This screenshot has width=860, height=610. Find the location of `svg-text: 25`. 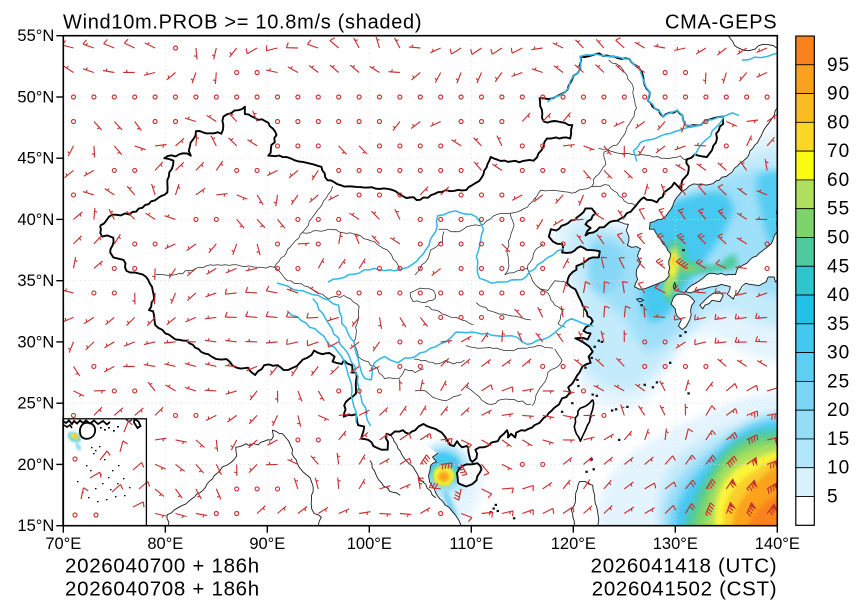

svg-text: 25 is located at coordinates (838, 381).